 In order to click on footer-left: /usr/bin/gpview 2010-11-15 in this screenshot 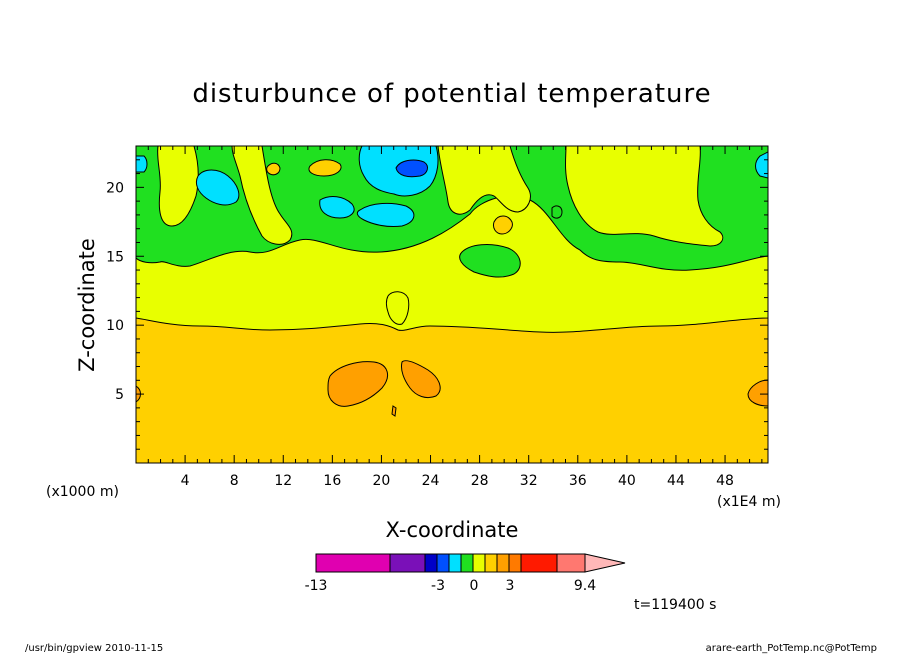, I will do `click(94, 648)`.